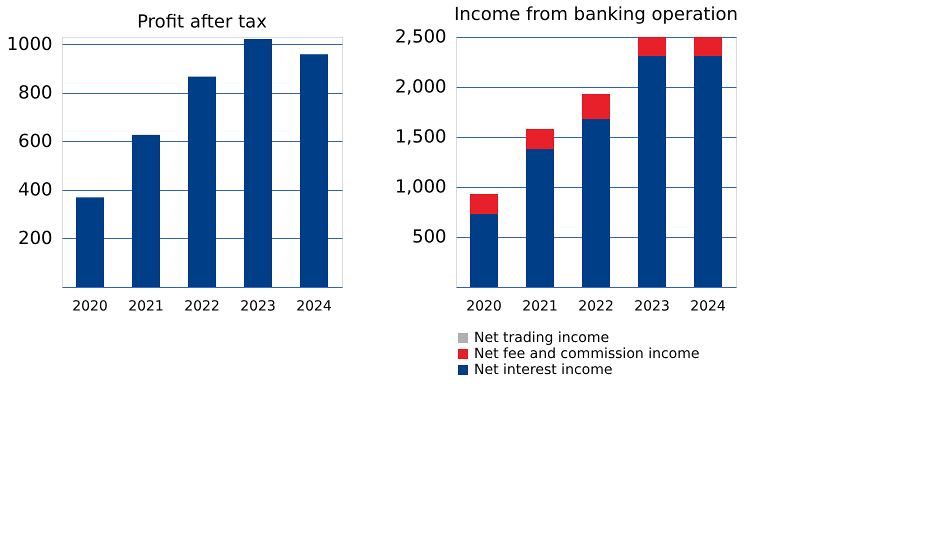 The width and height of the screenshot is (952, 547). What do you see at coordinates (420, 37) in the screenshot?
I see `y-tick-label: 2,500` at bounding box center [420, 37].